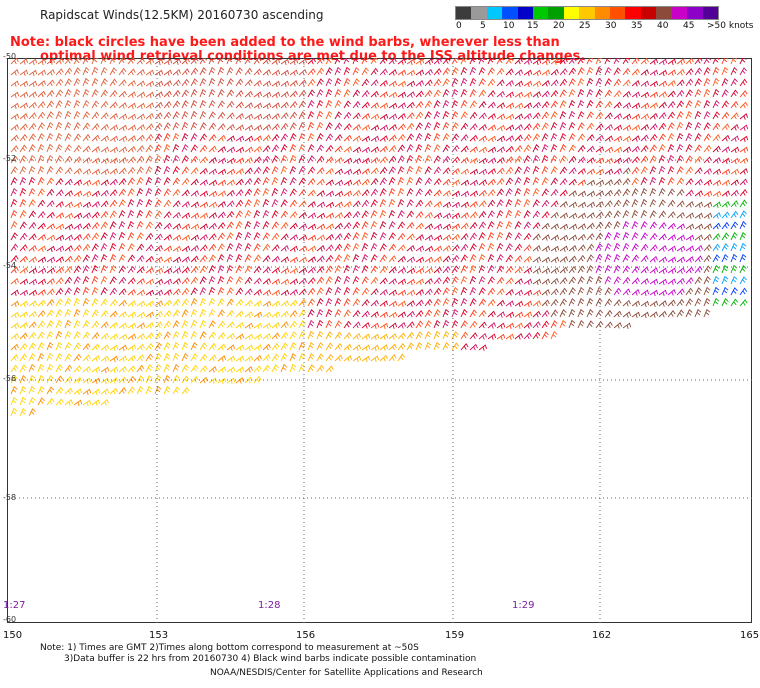  I want to click on y-tick-label: -52, so click(10, 158).